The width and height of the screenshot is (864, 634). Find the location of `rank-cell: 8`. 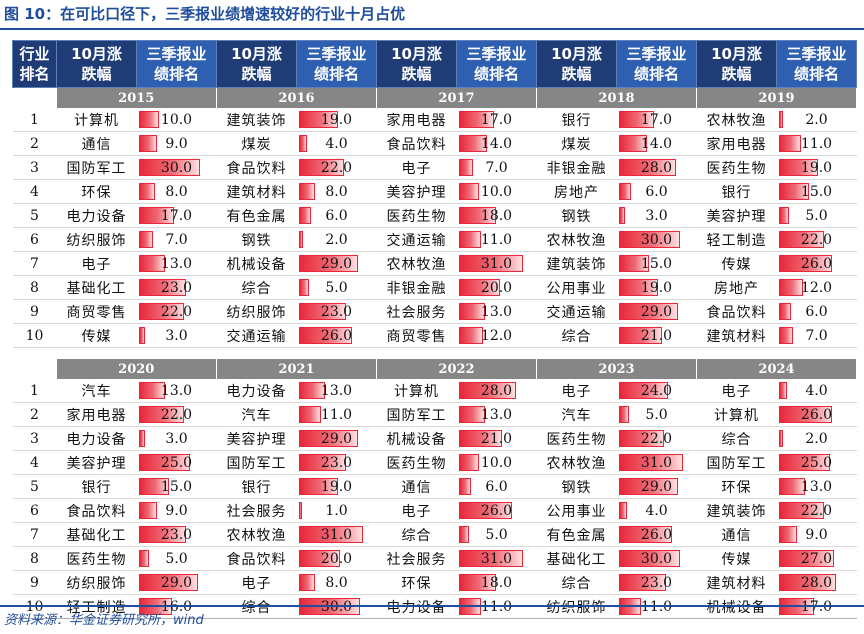

rank-cell: 8 is located at coordinates (34, 558).